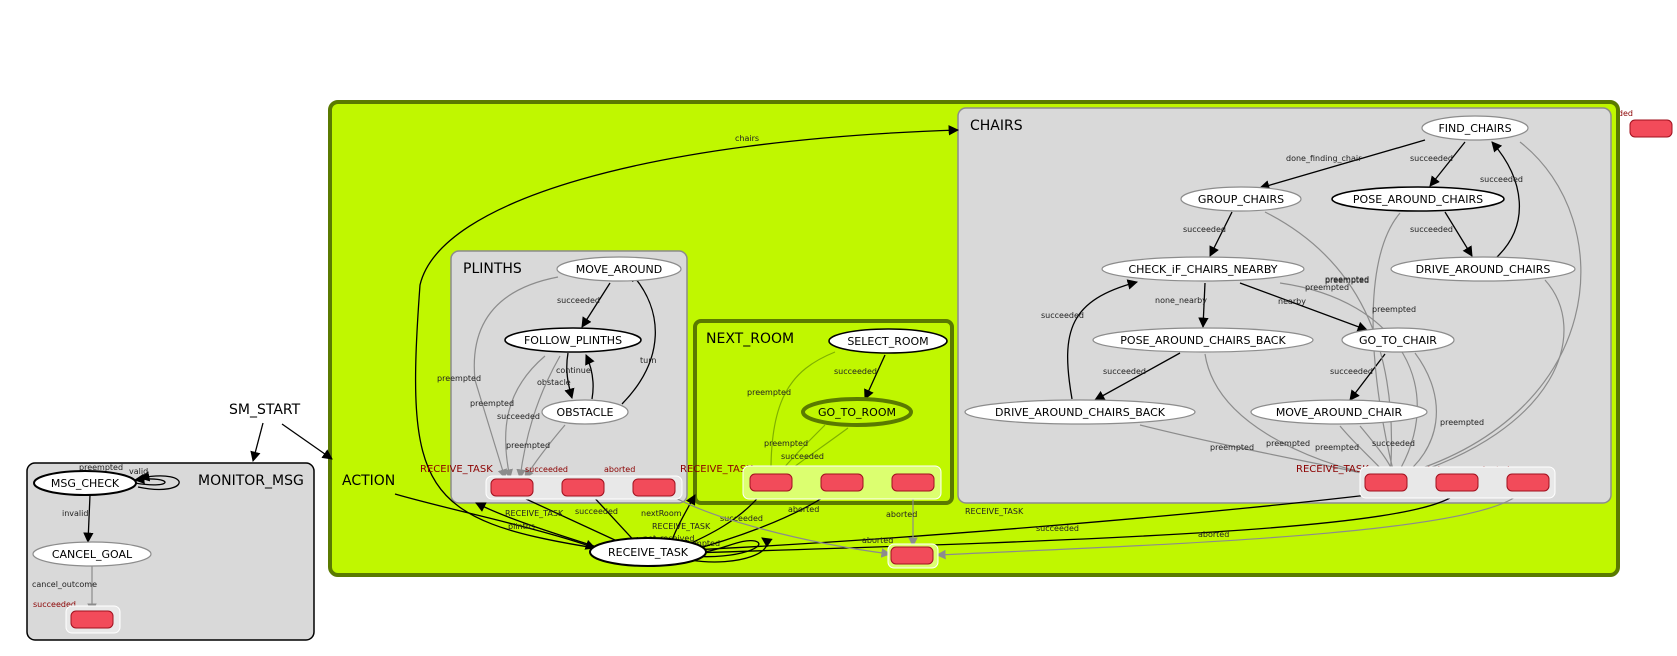 The height and width of the screenshot is (656, 1677). Describe the element at coordinates (1288, 443) in the screenshot. I see `edge-label-c-preempted-5: preempted` at that location.